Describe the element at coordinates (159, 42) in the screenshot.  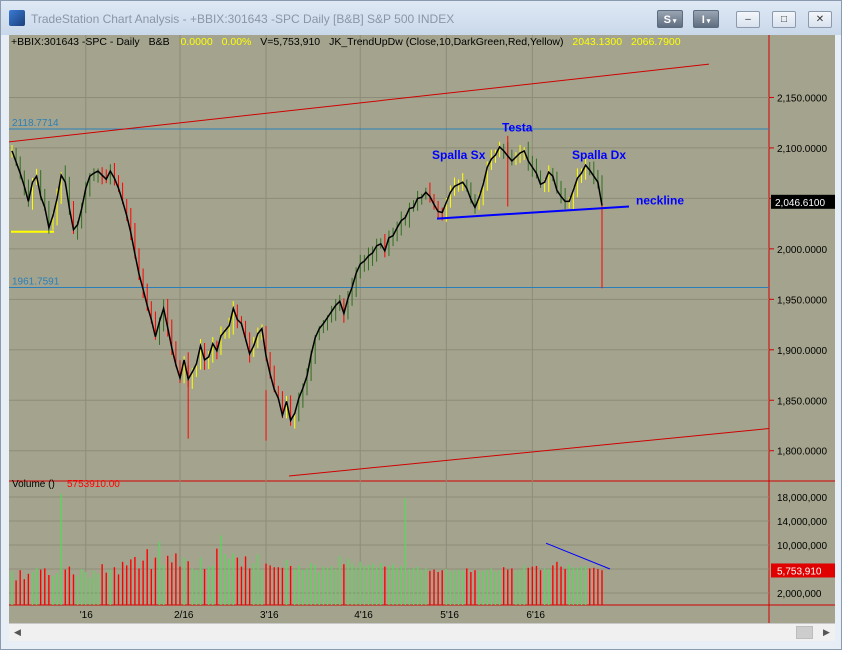
I see `header-style: B&B` at that location.